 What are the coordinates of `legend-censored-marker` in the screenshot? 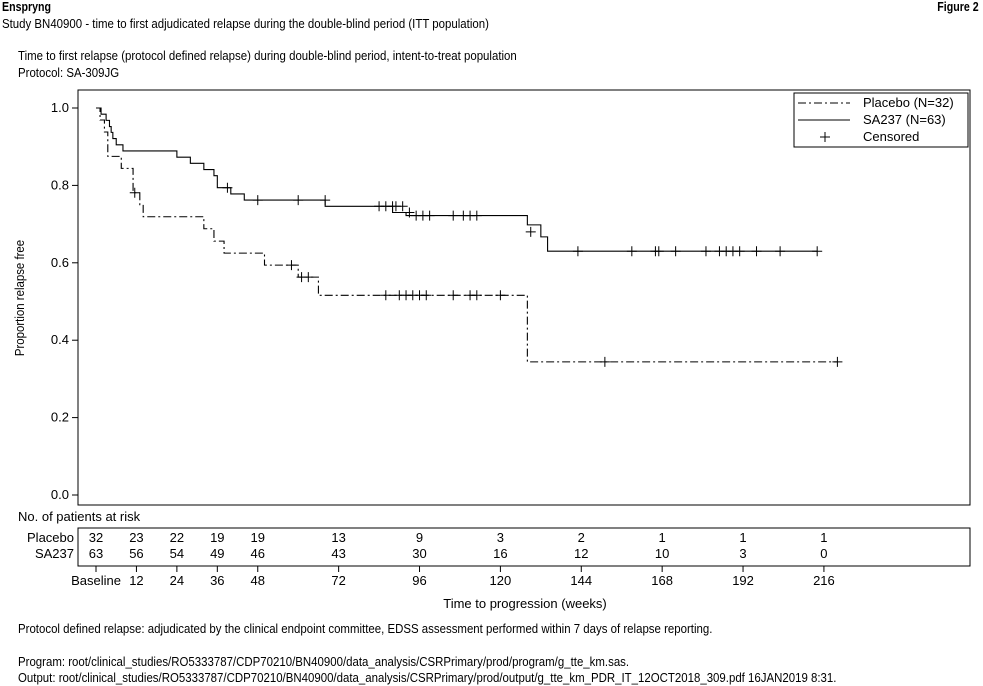 It's located at (825, 137).